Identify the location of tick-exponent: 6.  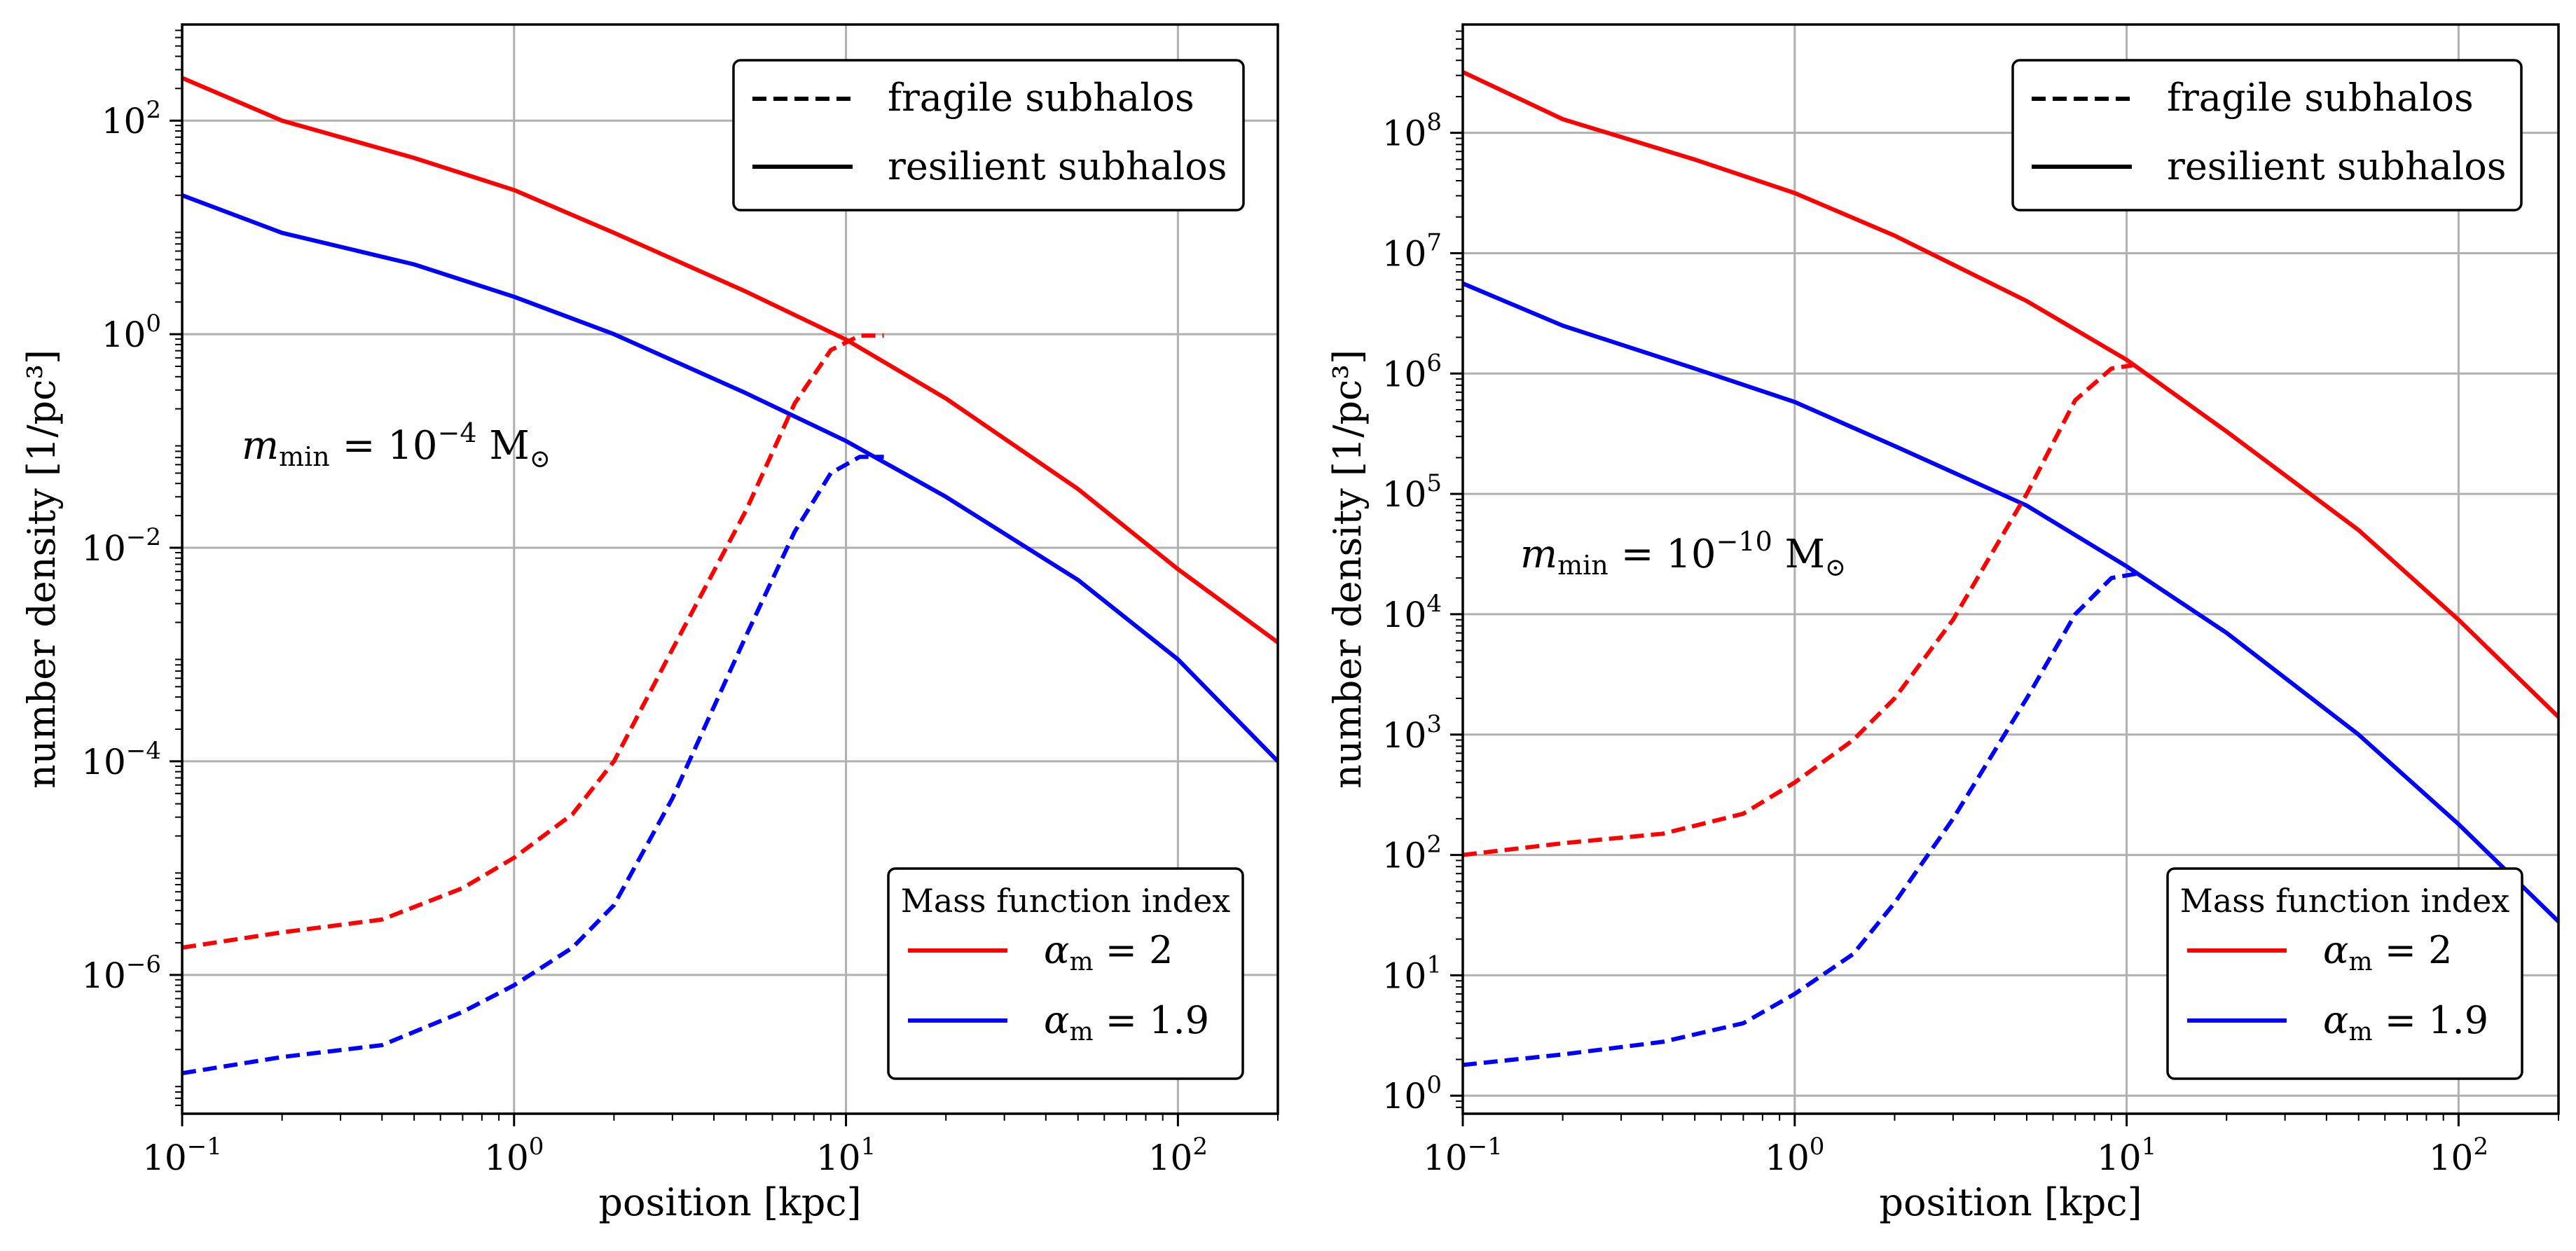
(1434, 363).